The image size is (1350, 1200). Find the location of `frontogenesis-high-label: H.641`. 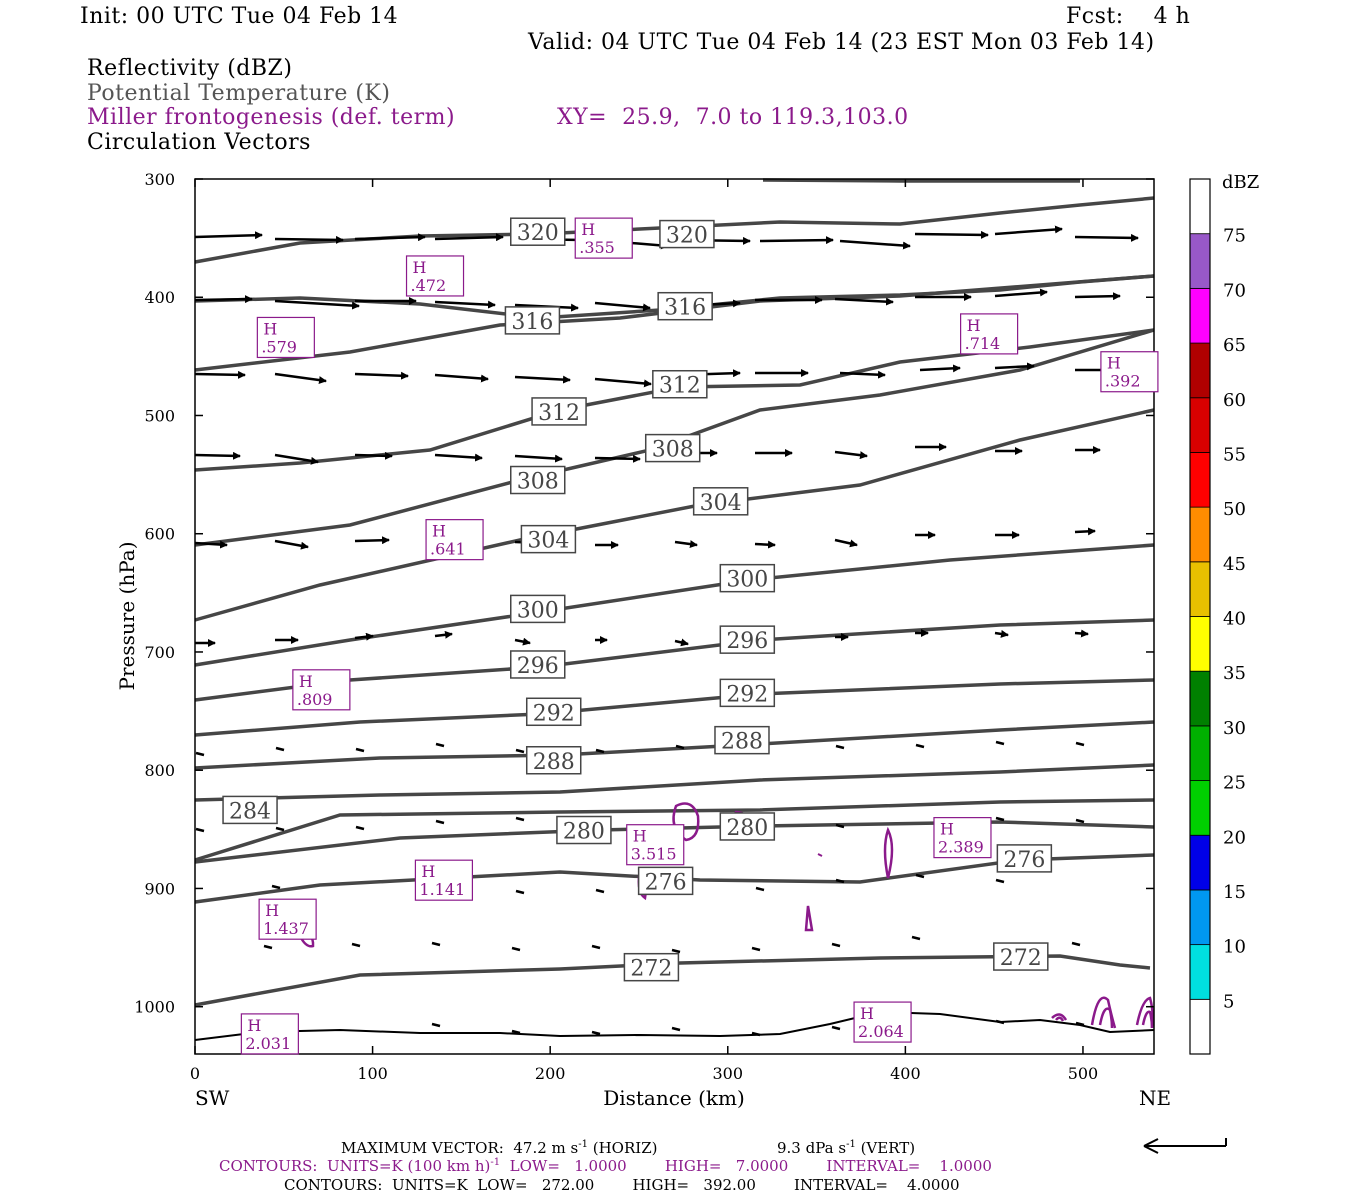

frontogenesis-high-label: H.641 is located at coordinates (454, 540).